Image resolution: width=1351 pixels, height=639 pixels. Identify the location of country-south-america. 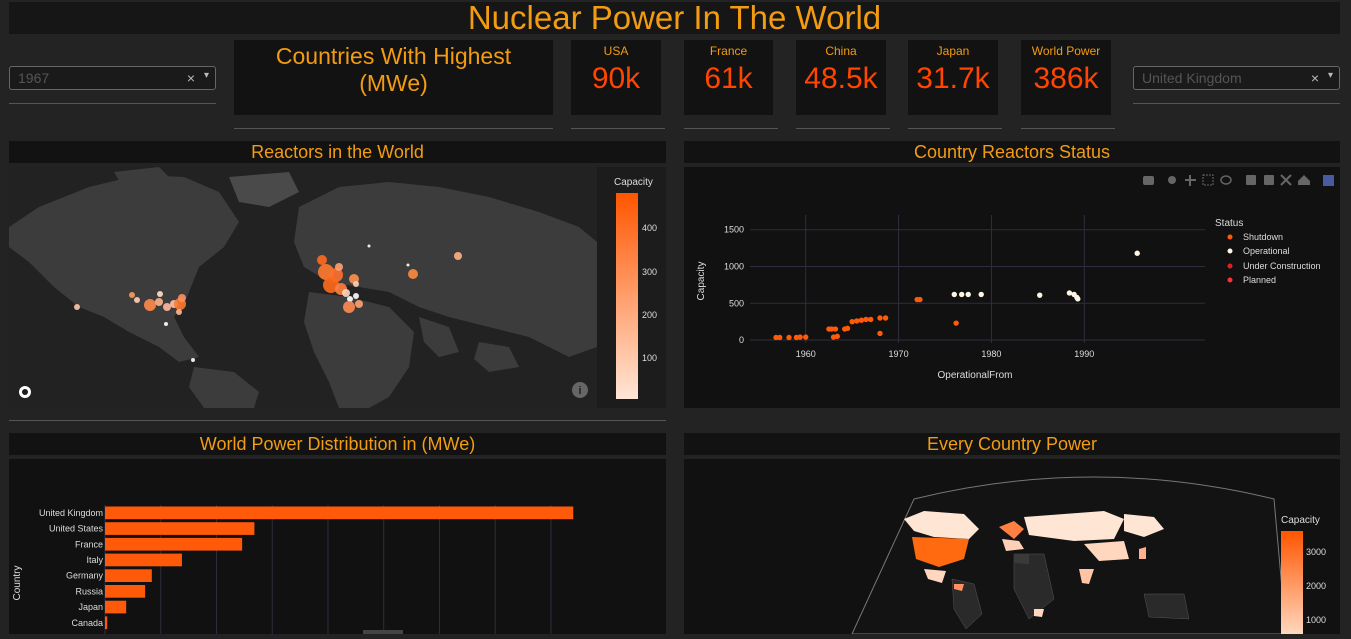
(967, 604).